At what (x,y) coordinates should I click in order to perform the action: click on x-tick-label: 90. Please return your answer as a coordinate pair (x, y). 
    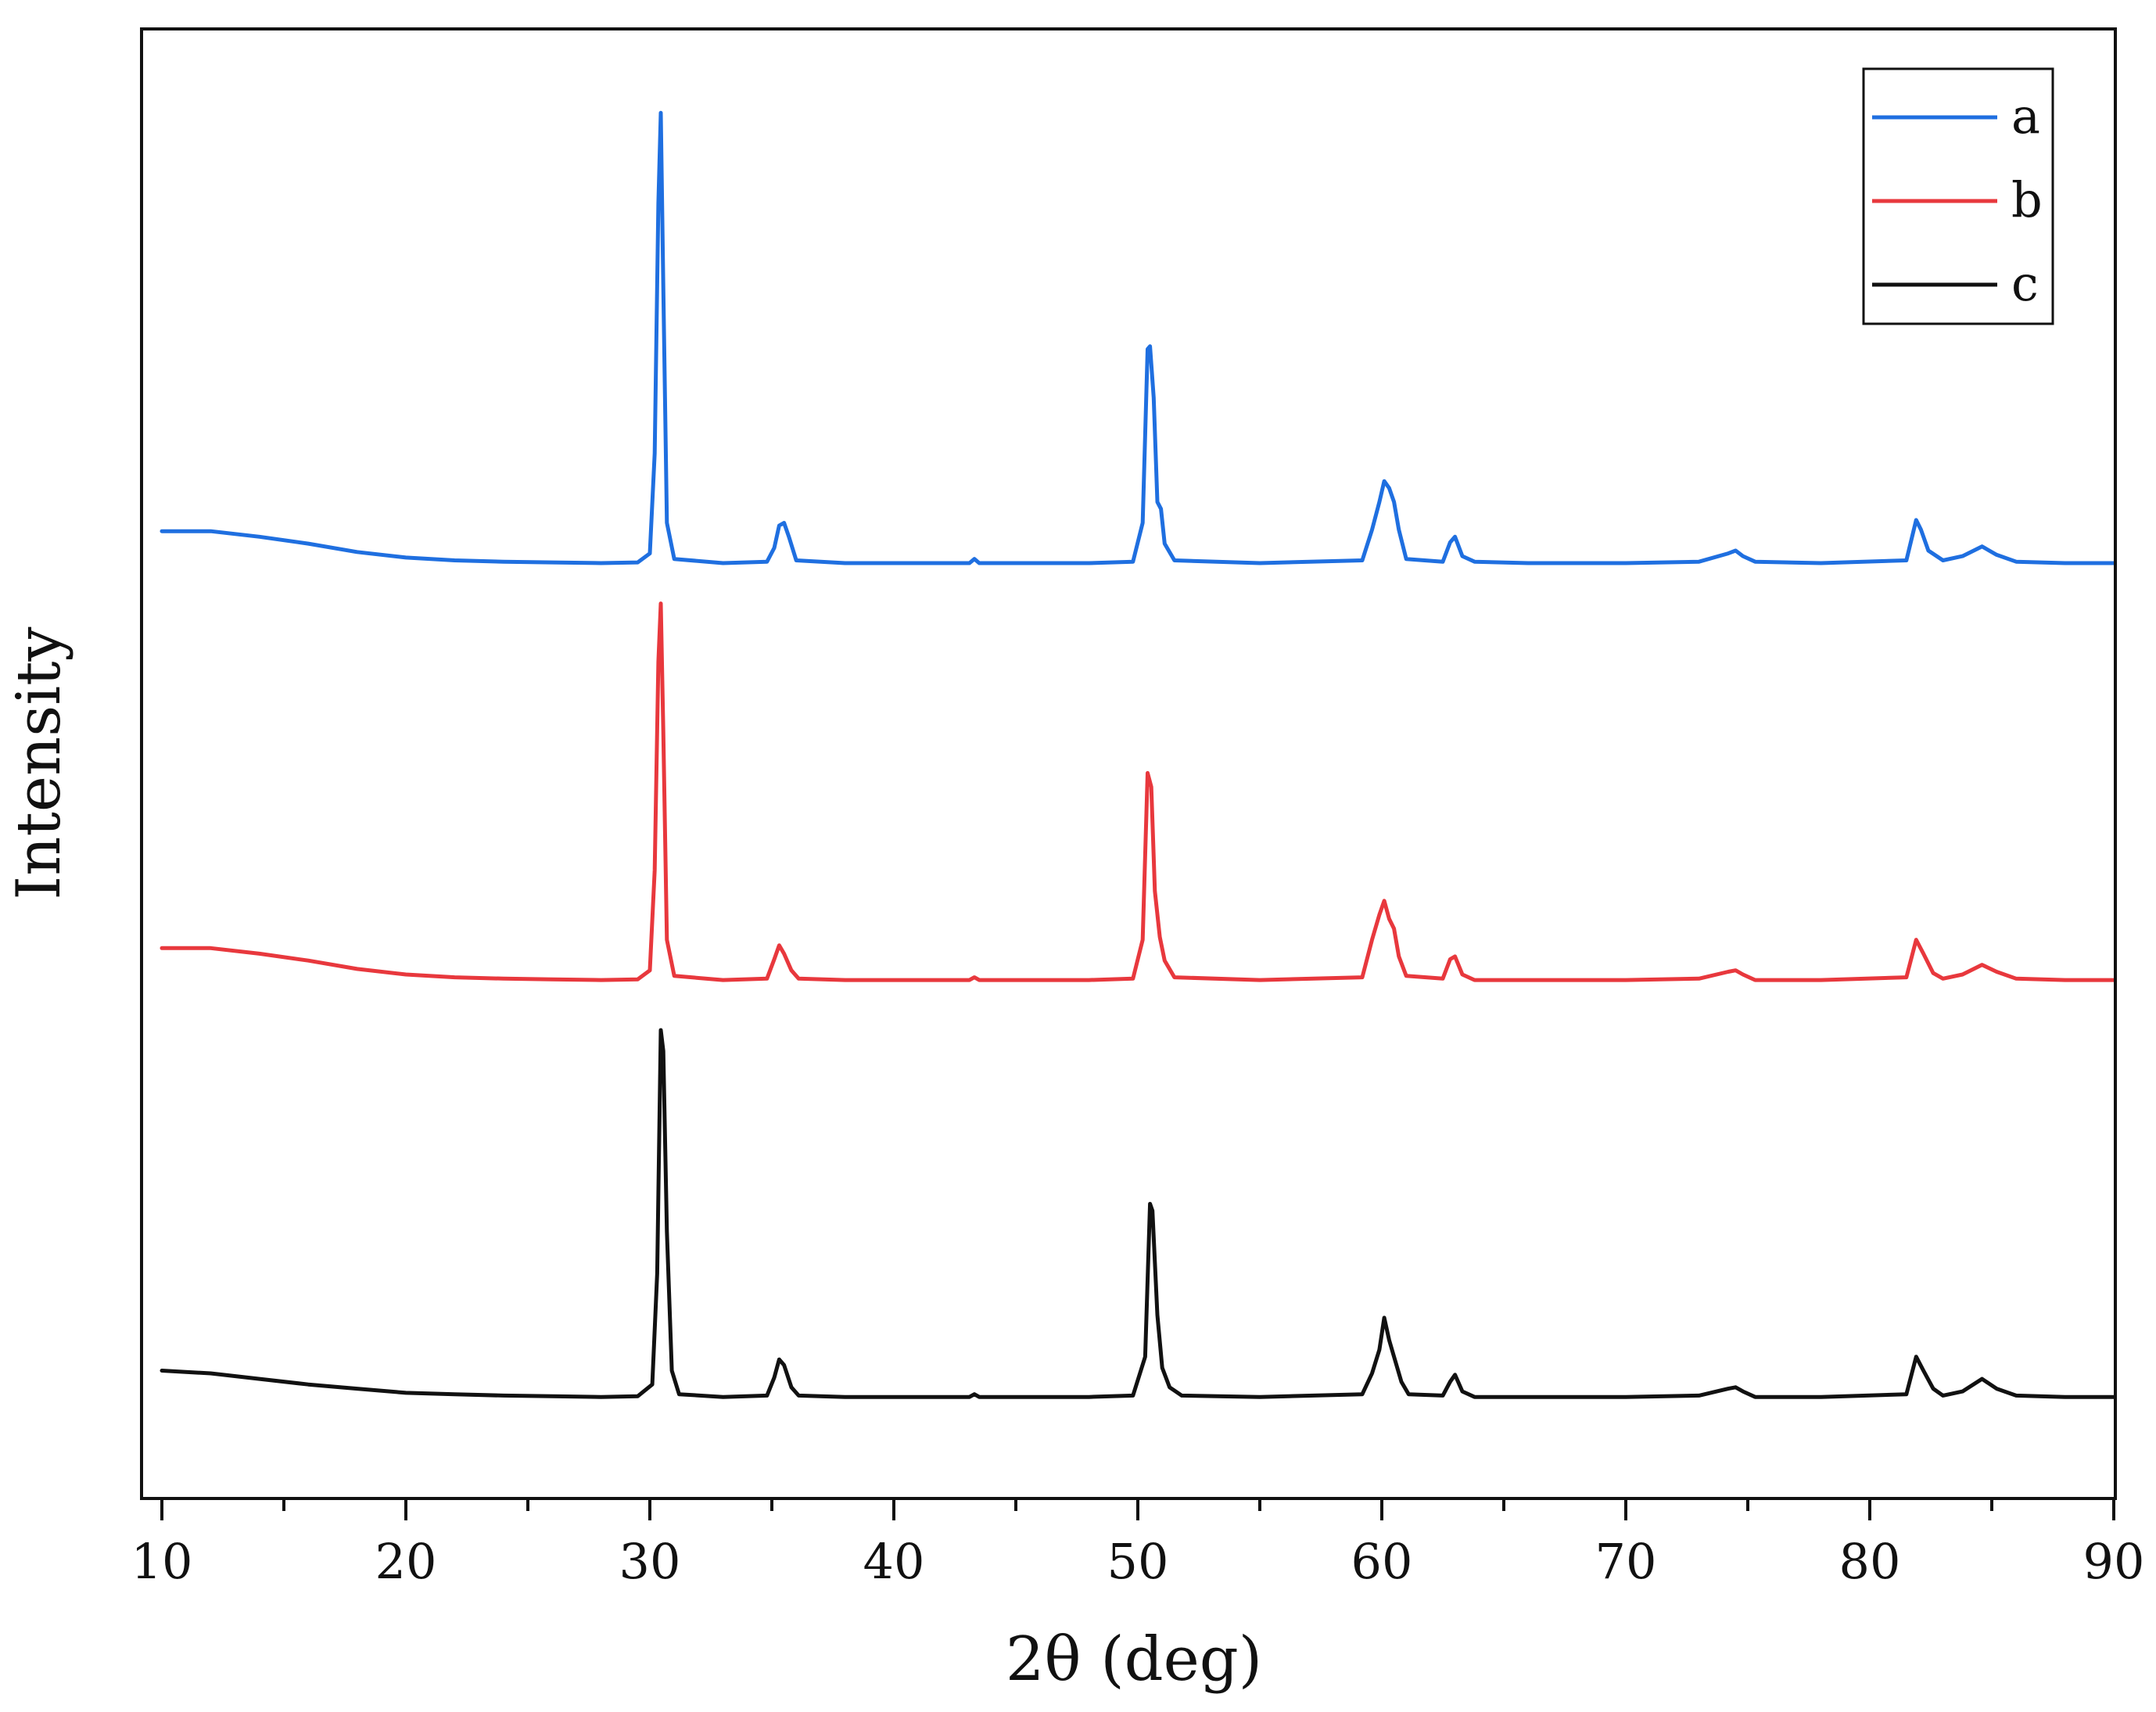
    Looking at the image, I should click on (2114, 1561).